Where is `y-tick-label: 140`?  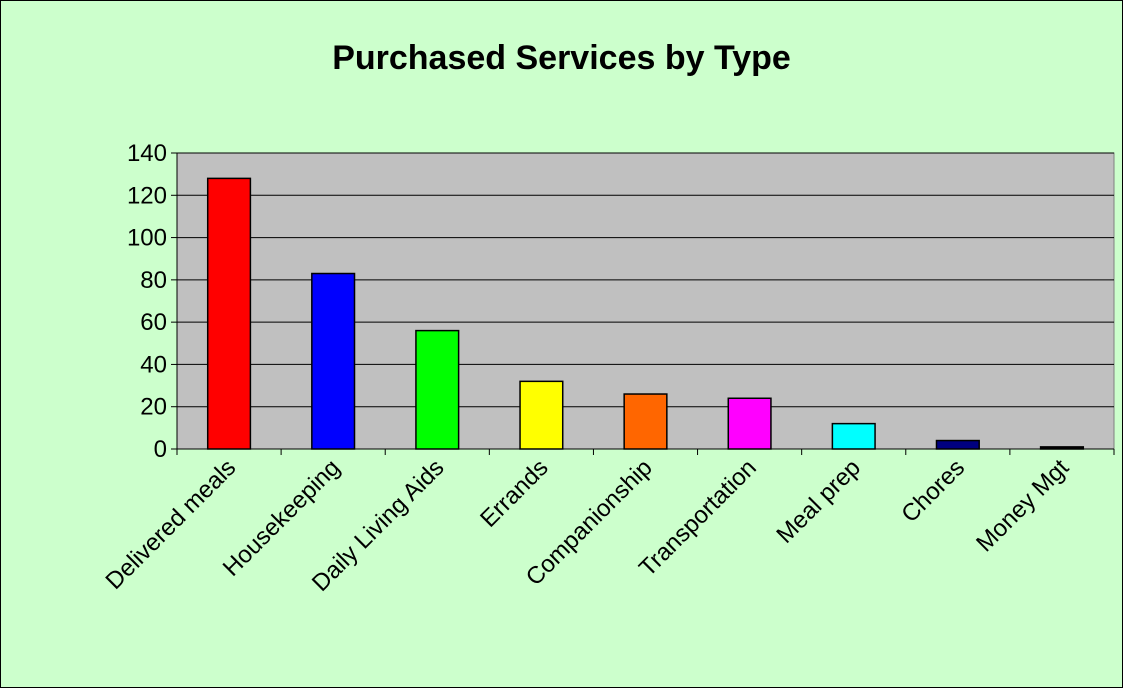 y-tick-label: 140 is located at coordinates (147, 153).